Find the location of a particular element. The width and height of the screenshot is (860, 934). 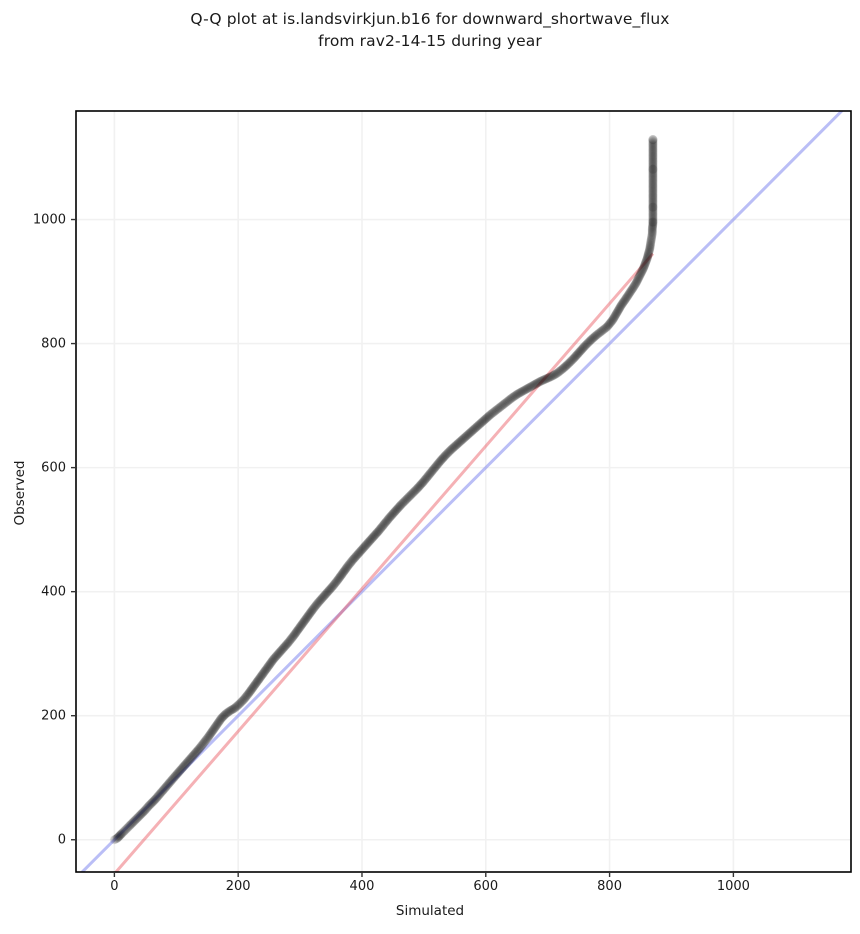

x-tick-label: 0 is located at coordinates (114, 886).